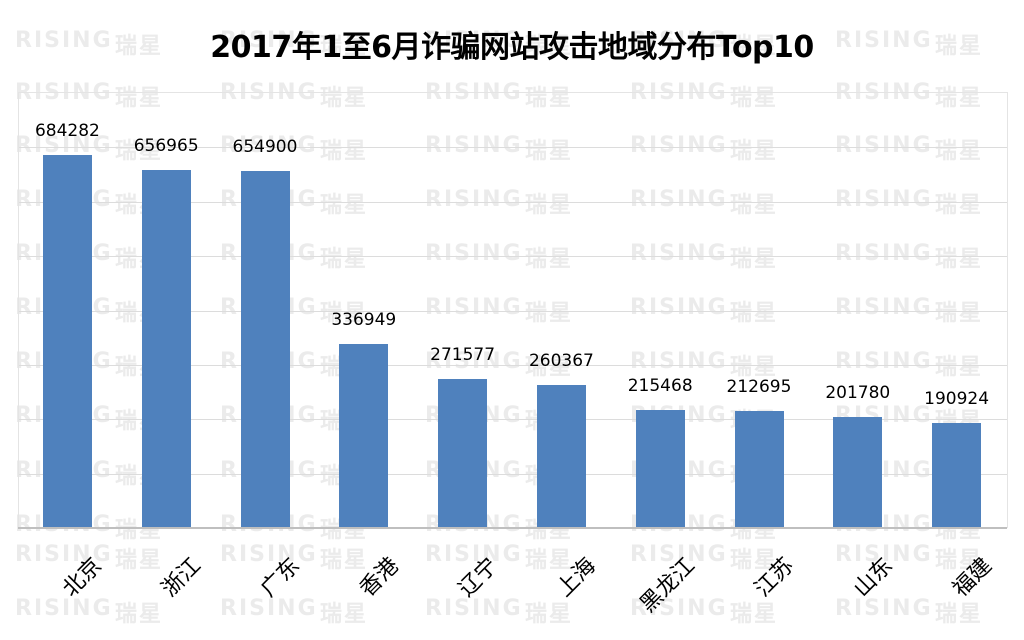  What do you see at coordinates (280, 578) in the screenshot?
I see `x-axis-category-label: 广东` at bounding box center [280, 578].